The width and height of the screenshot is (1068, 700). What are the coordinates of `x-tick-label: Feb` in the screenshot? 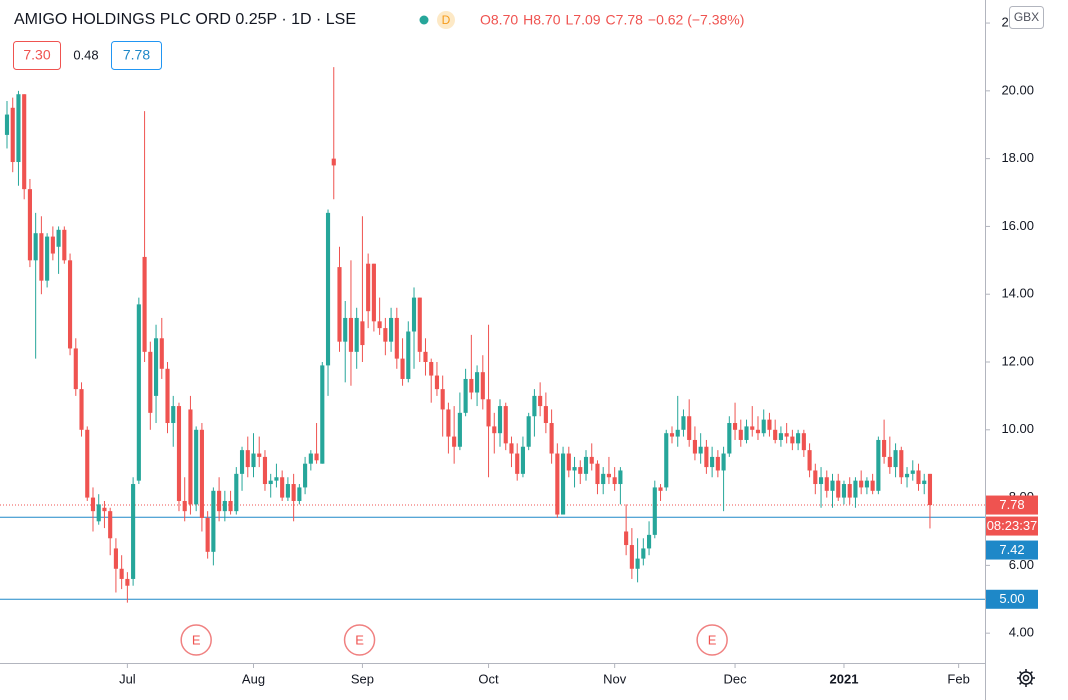 It's located at (958, 678).